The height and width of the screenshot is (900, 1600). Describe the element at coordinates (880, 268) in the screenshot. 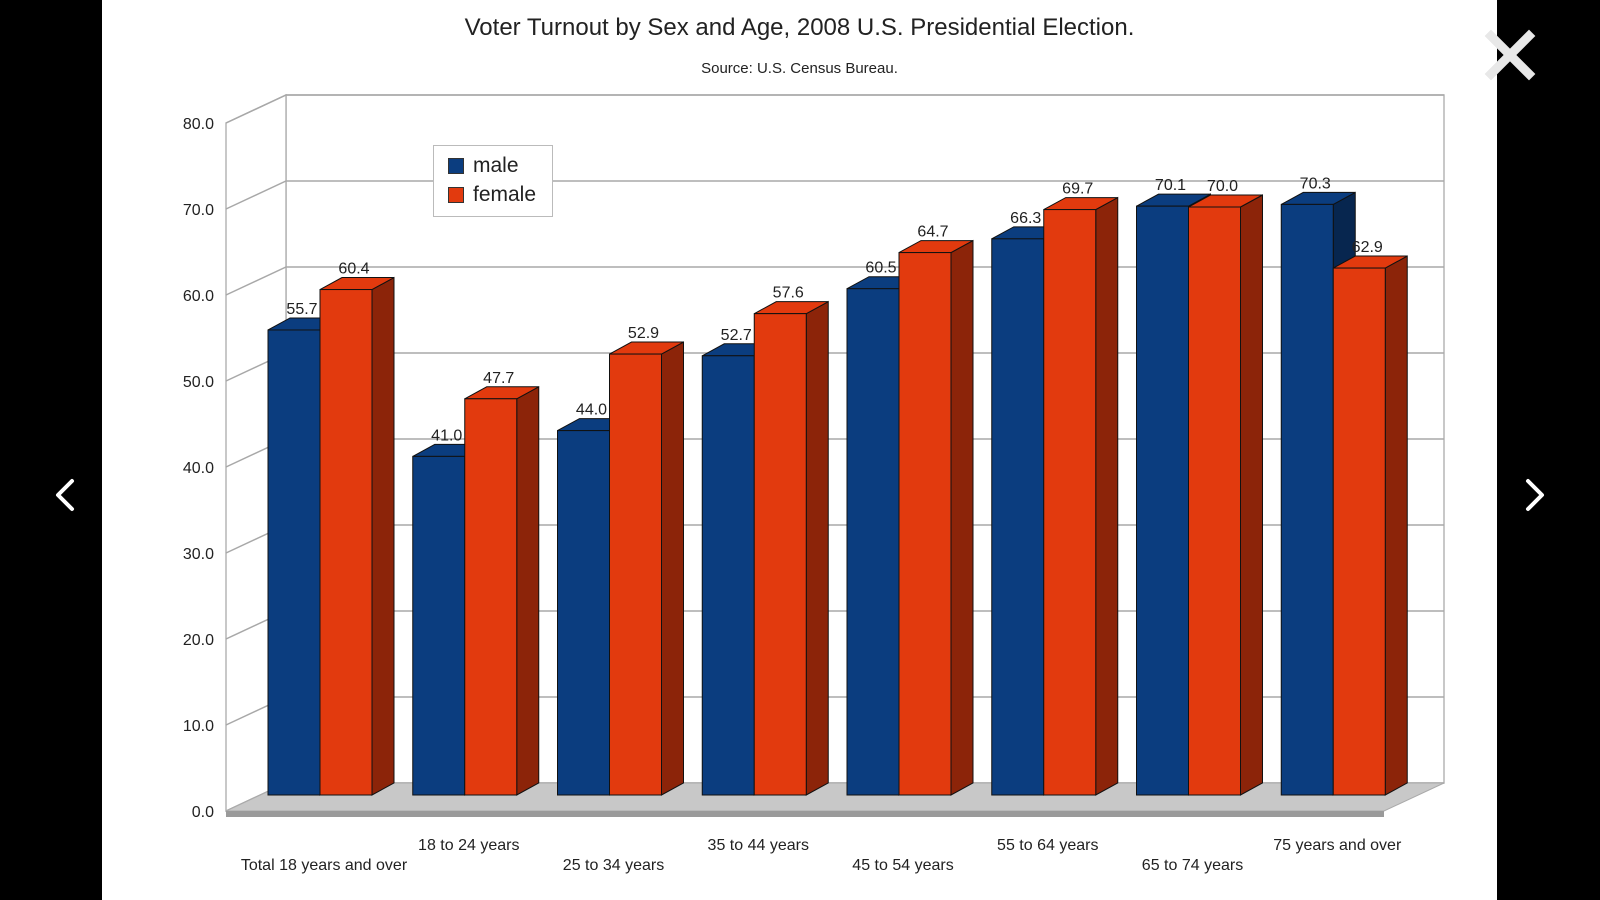

I see `data-label: 60.5` at that location.